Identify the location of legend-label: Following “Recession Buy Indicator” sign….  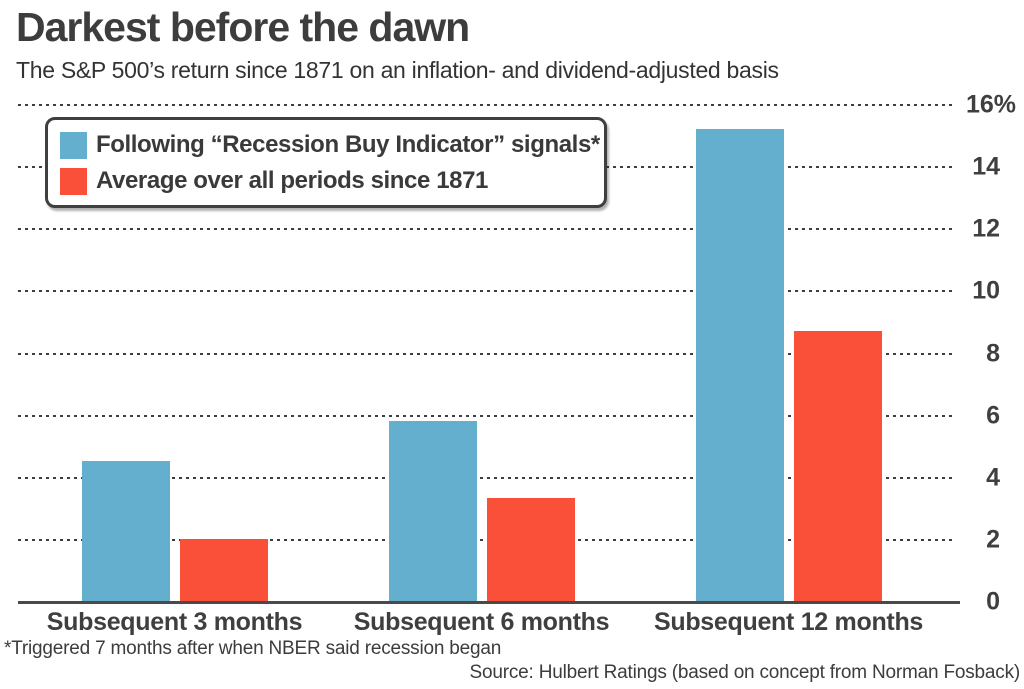
(348, 144).